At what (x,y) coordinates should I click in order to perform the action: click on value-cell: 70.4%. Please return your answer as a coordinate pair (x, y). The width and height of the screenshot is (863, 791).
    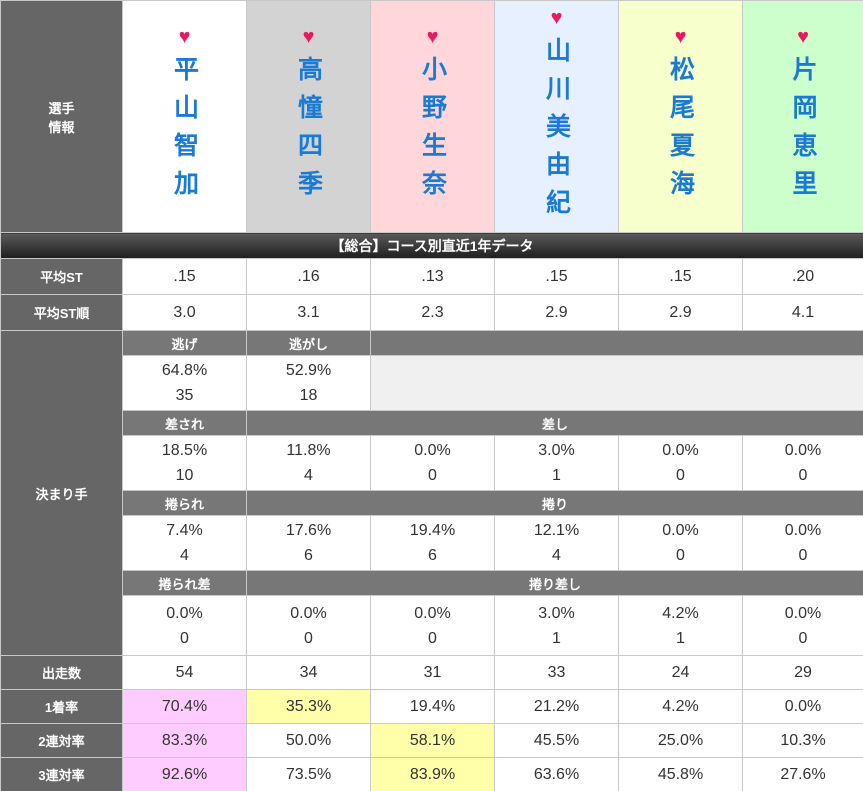
    Looking at the image, I should click on (184, 706).